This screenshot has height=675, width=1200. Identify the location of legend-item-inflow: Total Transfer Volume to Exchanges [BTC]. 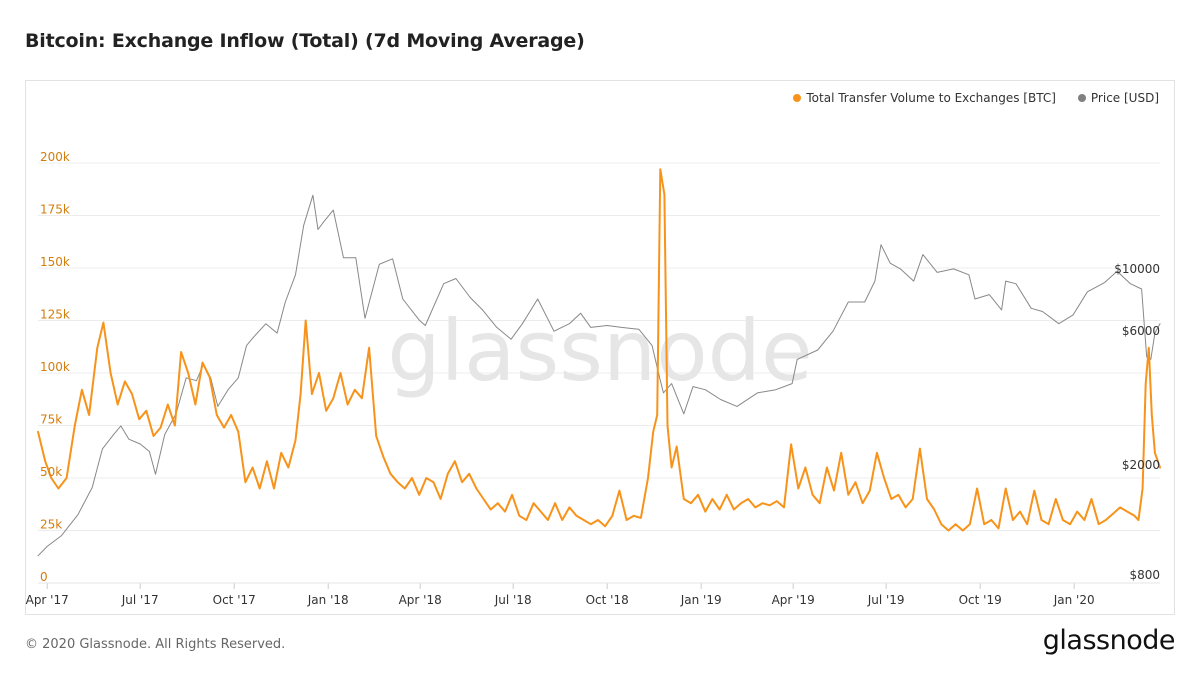
(924, 98).